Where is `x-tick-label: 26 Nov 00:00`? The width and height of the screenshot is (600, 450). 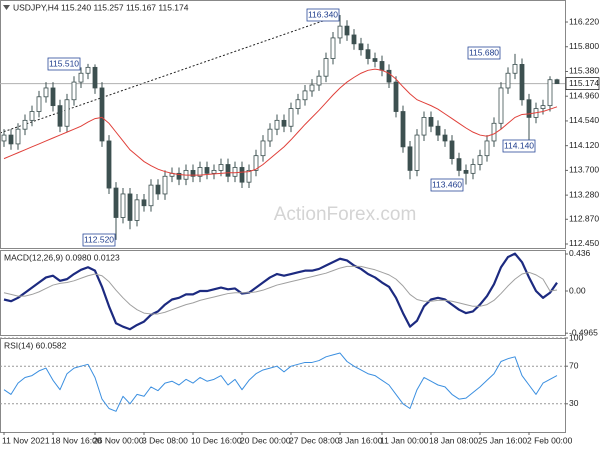
x-tick-label: 26 Nov 00:00 is located at coordinates (118, 440).